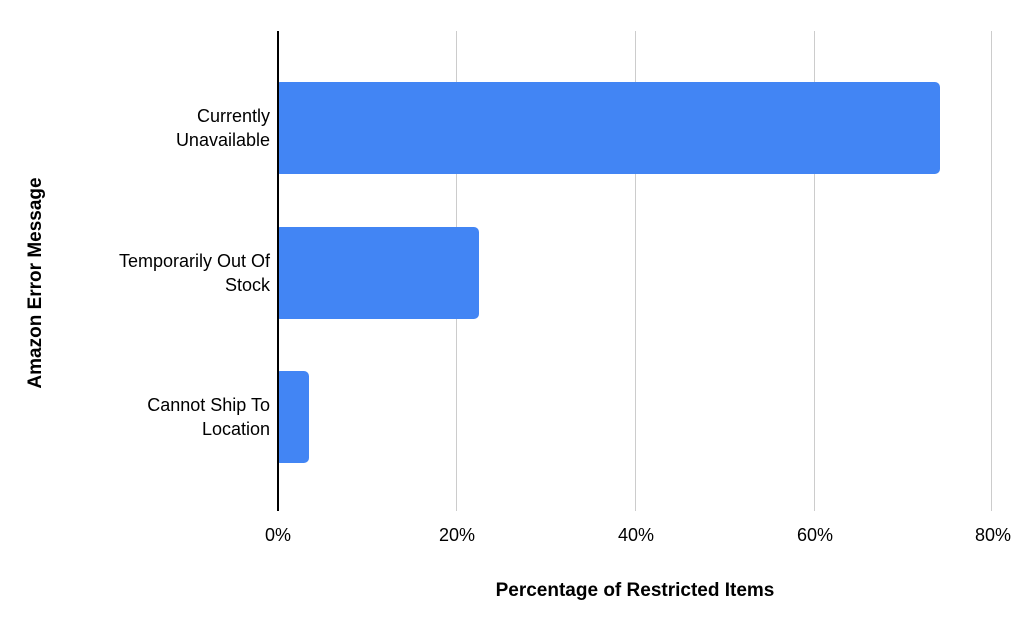 The height and width of the screenshot is (633, 1024). Describe the element at coordinates (635, 590) in the screenshot. I see `x-axis-title: Percentage of Restricted Items` at that location.